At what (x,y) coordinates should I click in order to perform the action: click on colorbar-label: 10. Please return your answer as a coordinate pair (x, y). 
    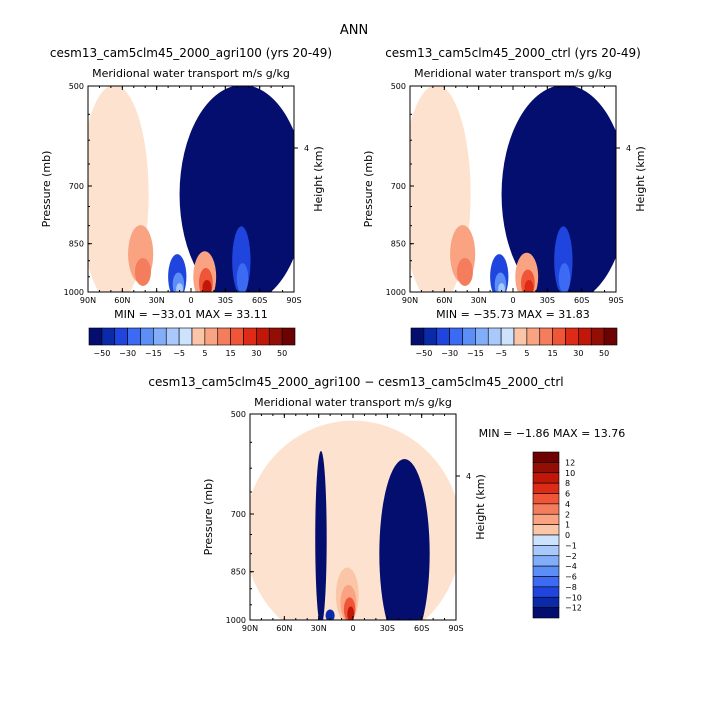
    Looking at the image, I should click on (570, 473).